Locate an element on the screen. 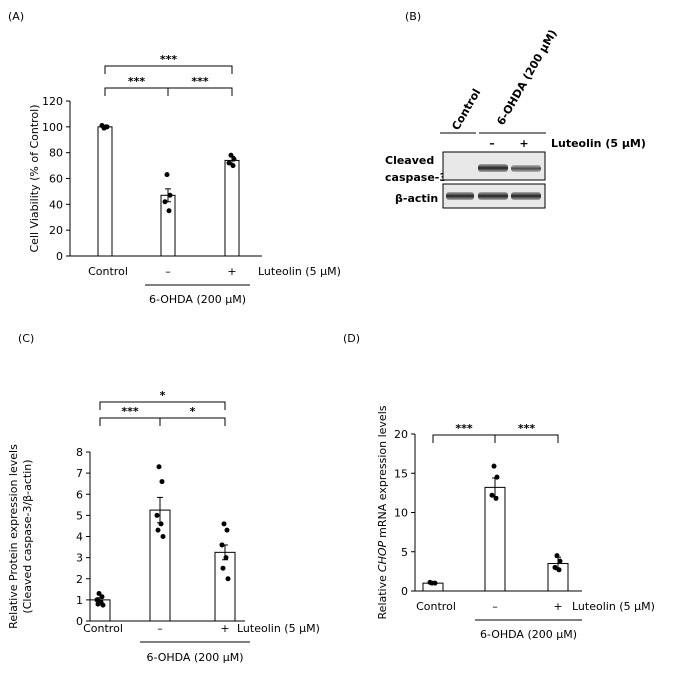 Image resolution: width=685 pixels, height=673 pixels. y-tick-label: 10 is located at coordinates (401, 513).